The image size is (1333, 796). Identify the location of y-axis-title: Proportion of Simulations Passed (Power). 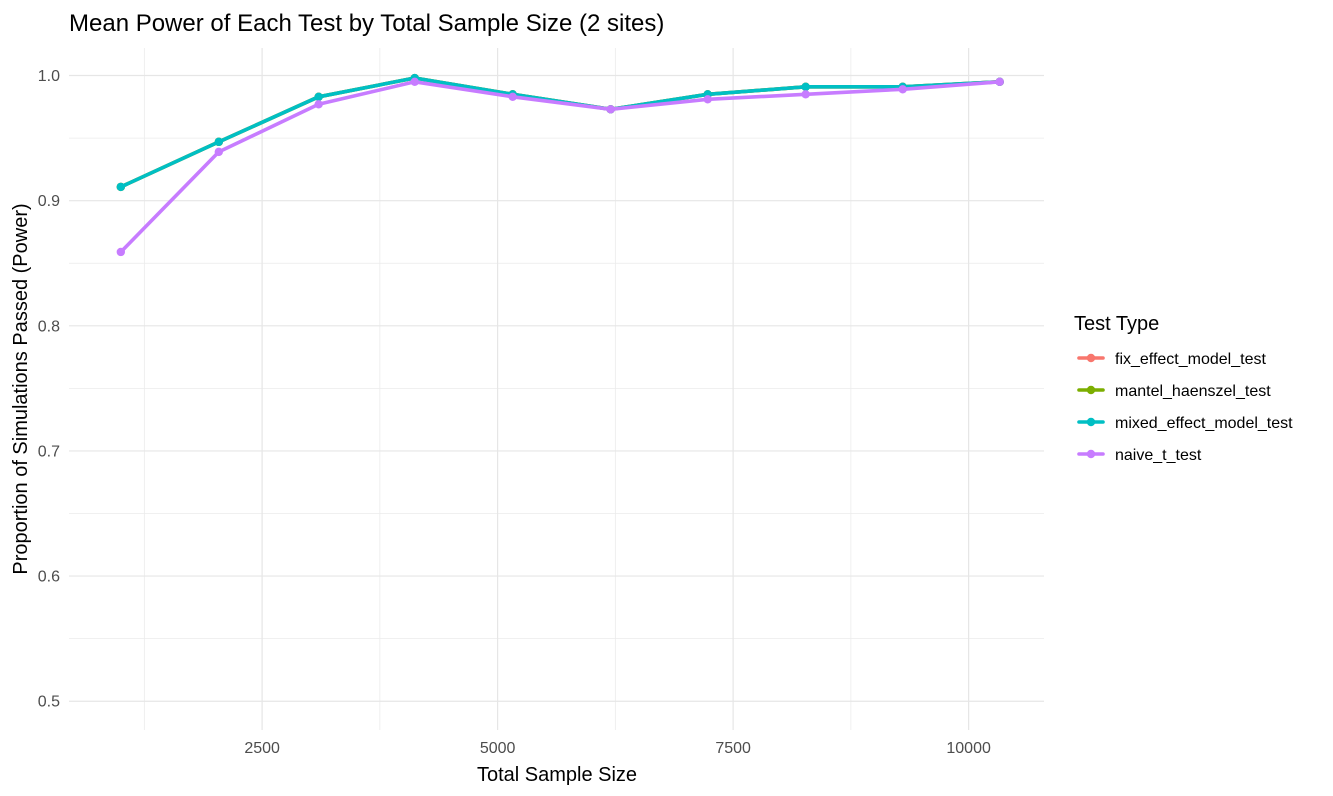
(21, 388).